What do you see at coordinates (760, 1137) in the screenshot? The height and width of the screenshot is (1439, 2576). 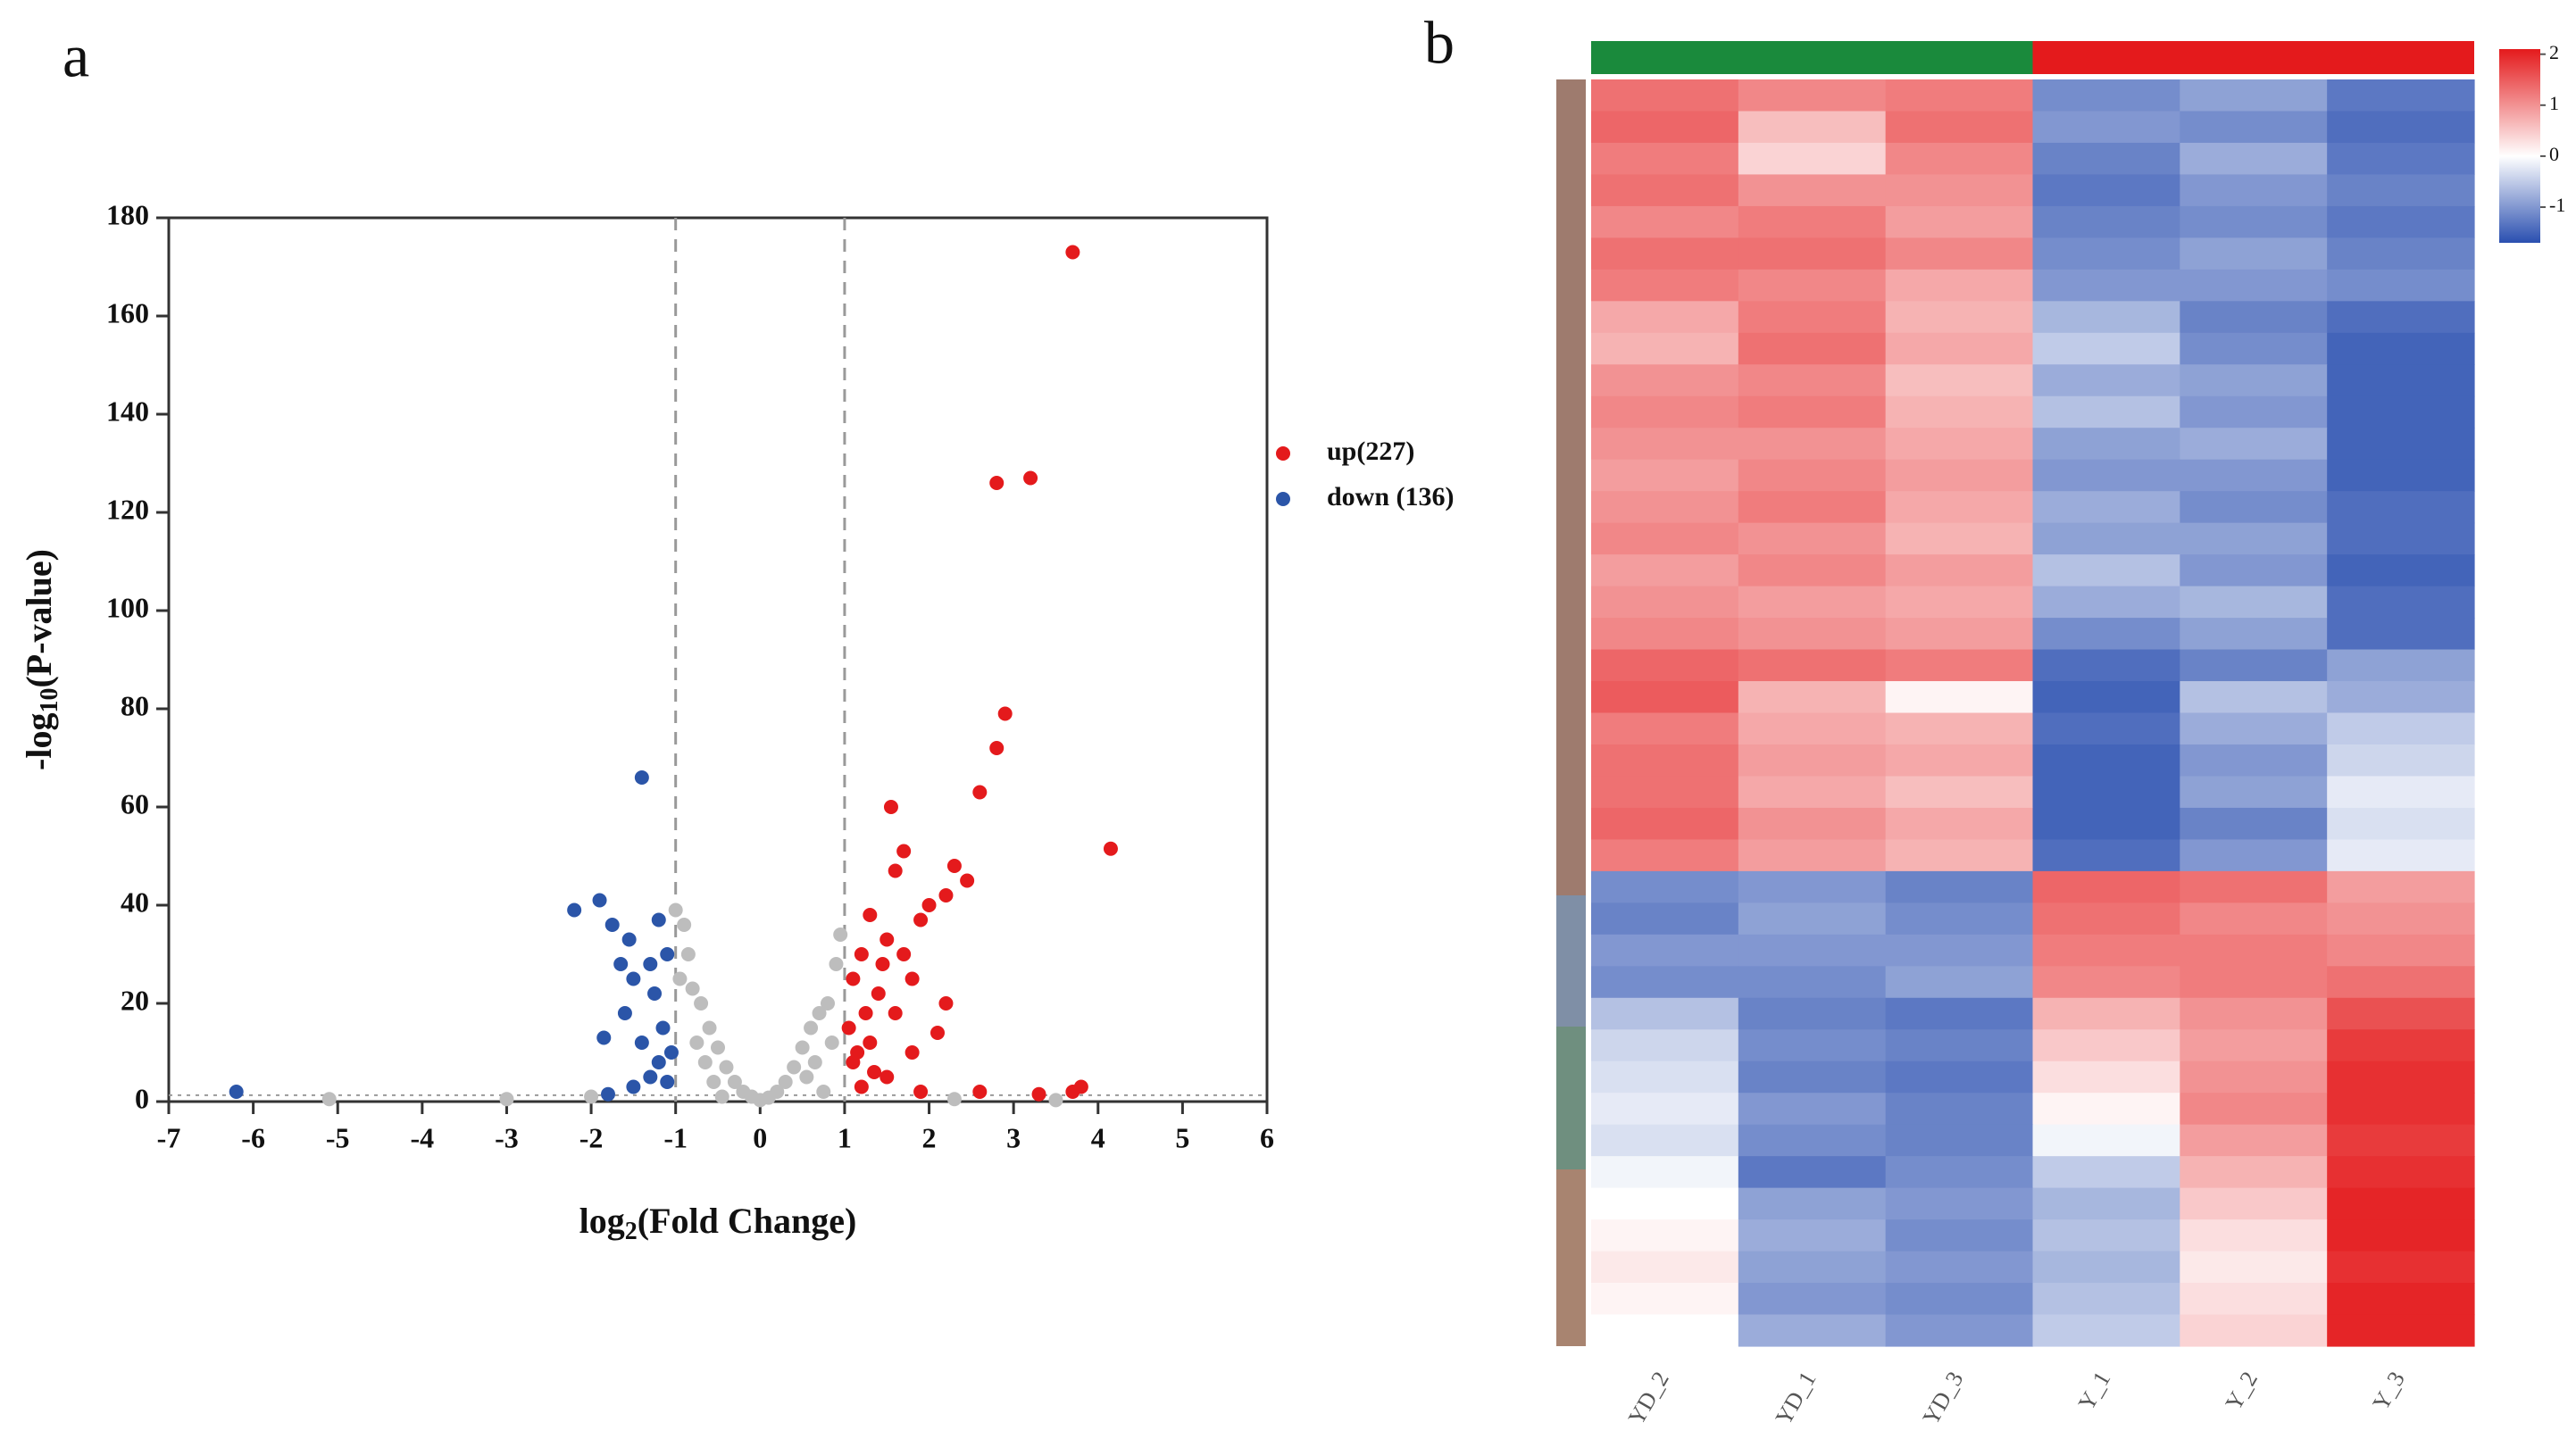 I see `x-tick-label: 0` at bounding box center [760, 1137].